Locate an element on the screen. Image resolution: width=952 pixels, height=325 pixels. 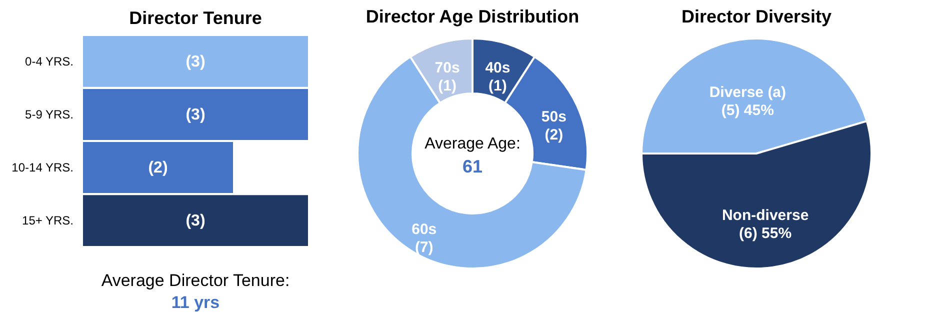
data-label: (6) 55% is located at coordinates (765, 233).